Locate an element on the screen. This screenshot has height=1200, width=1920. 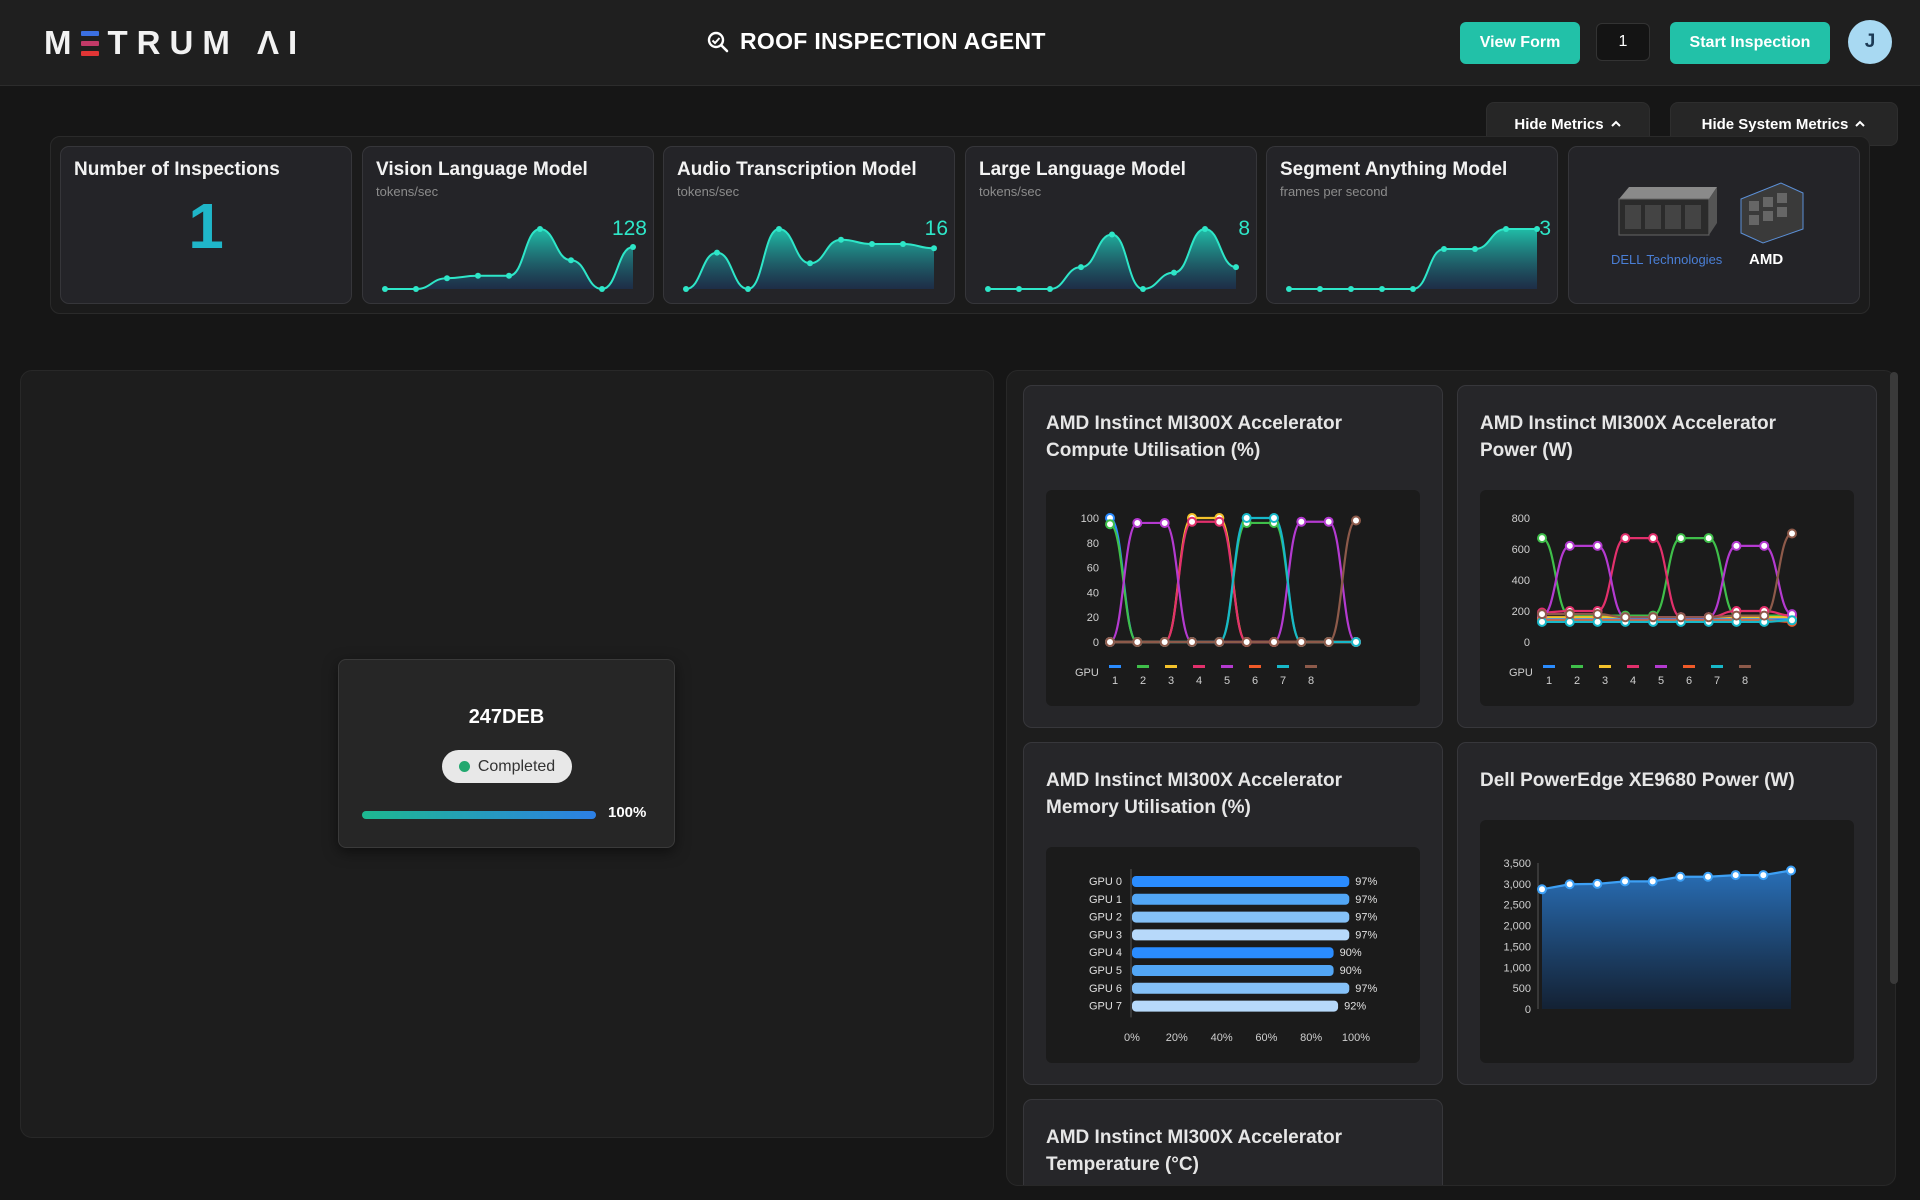
bar-value-label: 92% is located at coordinates (1355, 1007).